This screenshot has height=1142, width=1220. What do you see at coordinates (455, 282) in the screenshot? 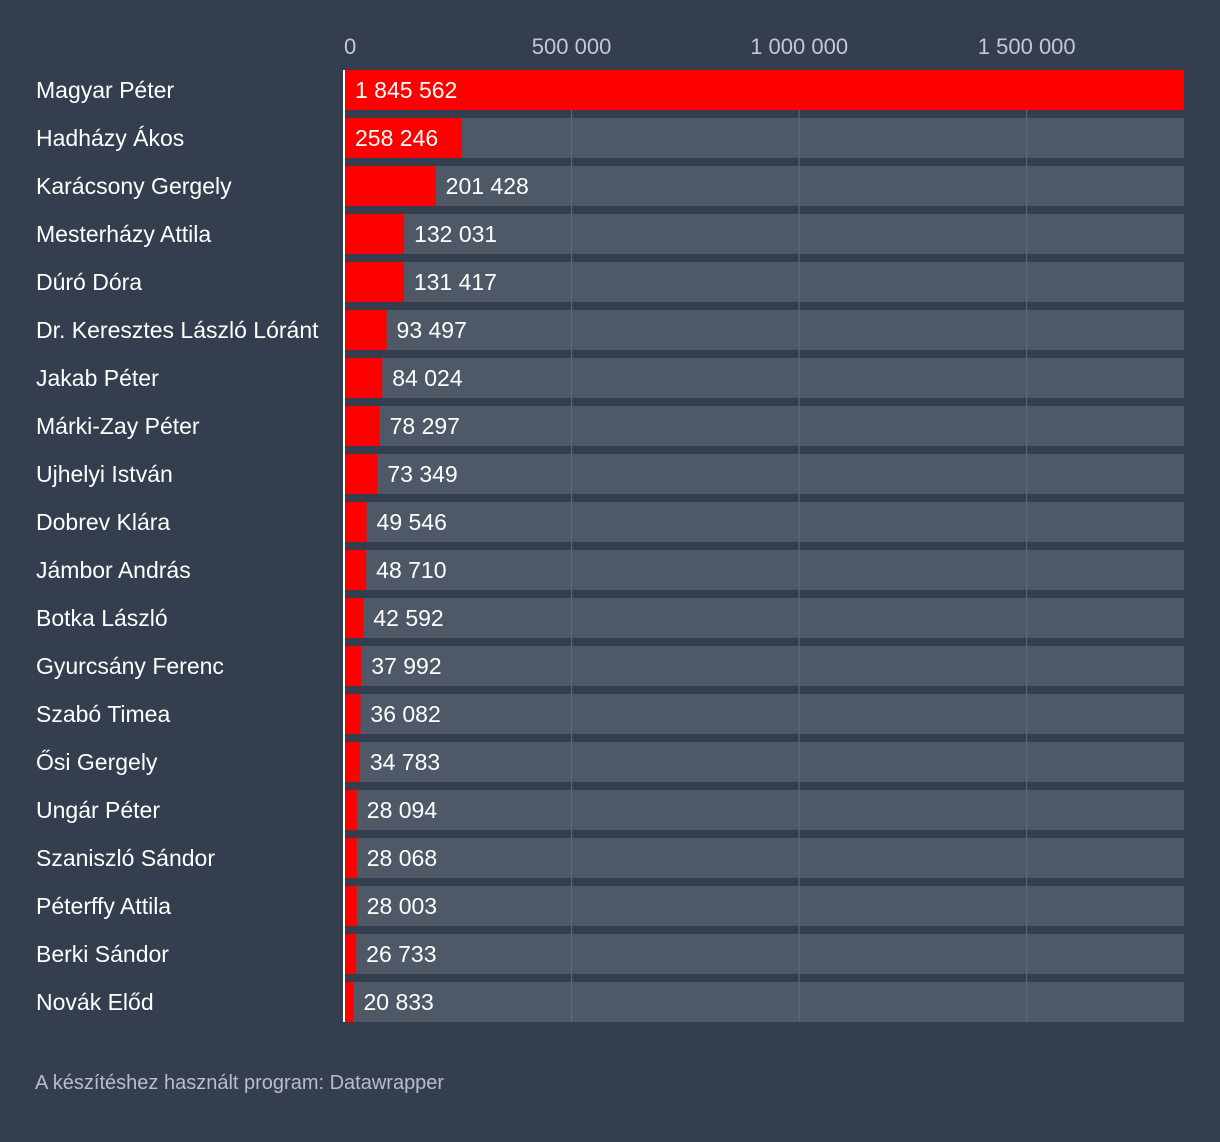
I see `value-label: 131 417` at bounding box center [455, 282].